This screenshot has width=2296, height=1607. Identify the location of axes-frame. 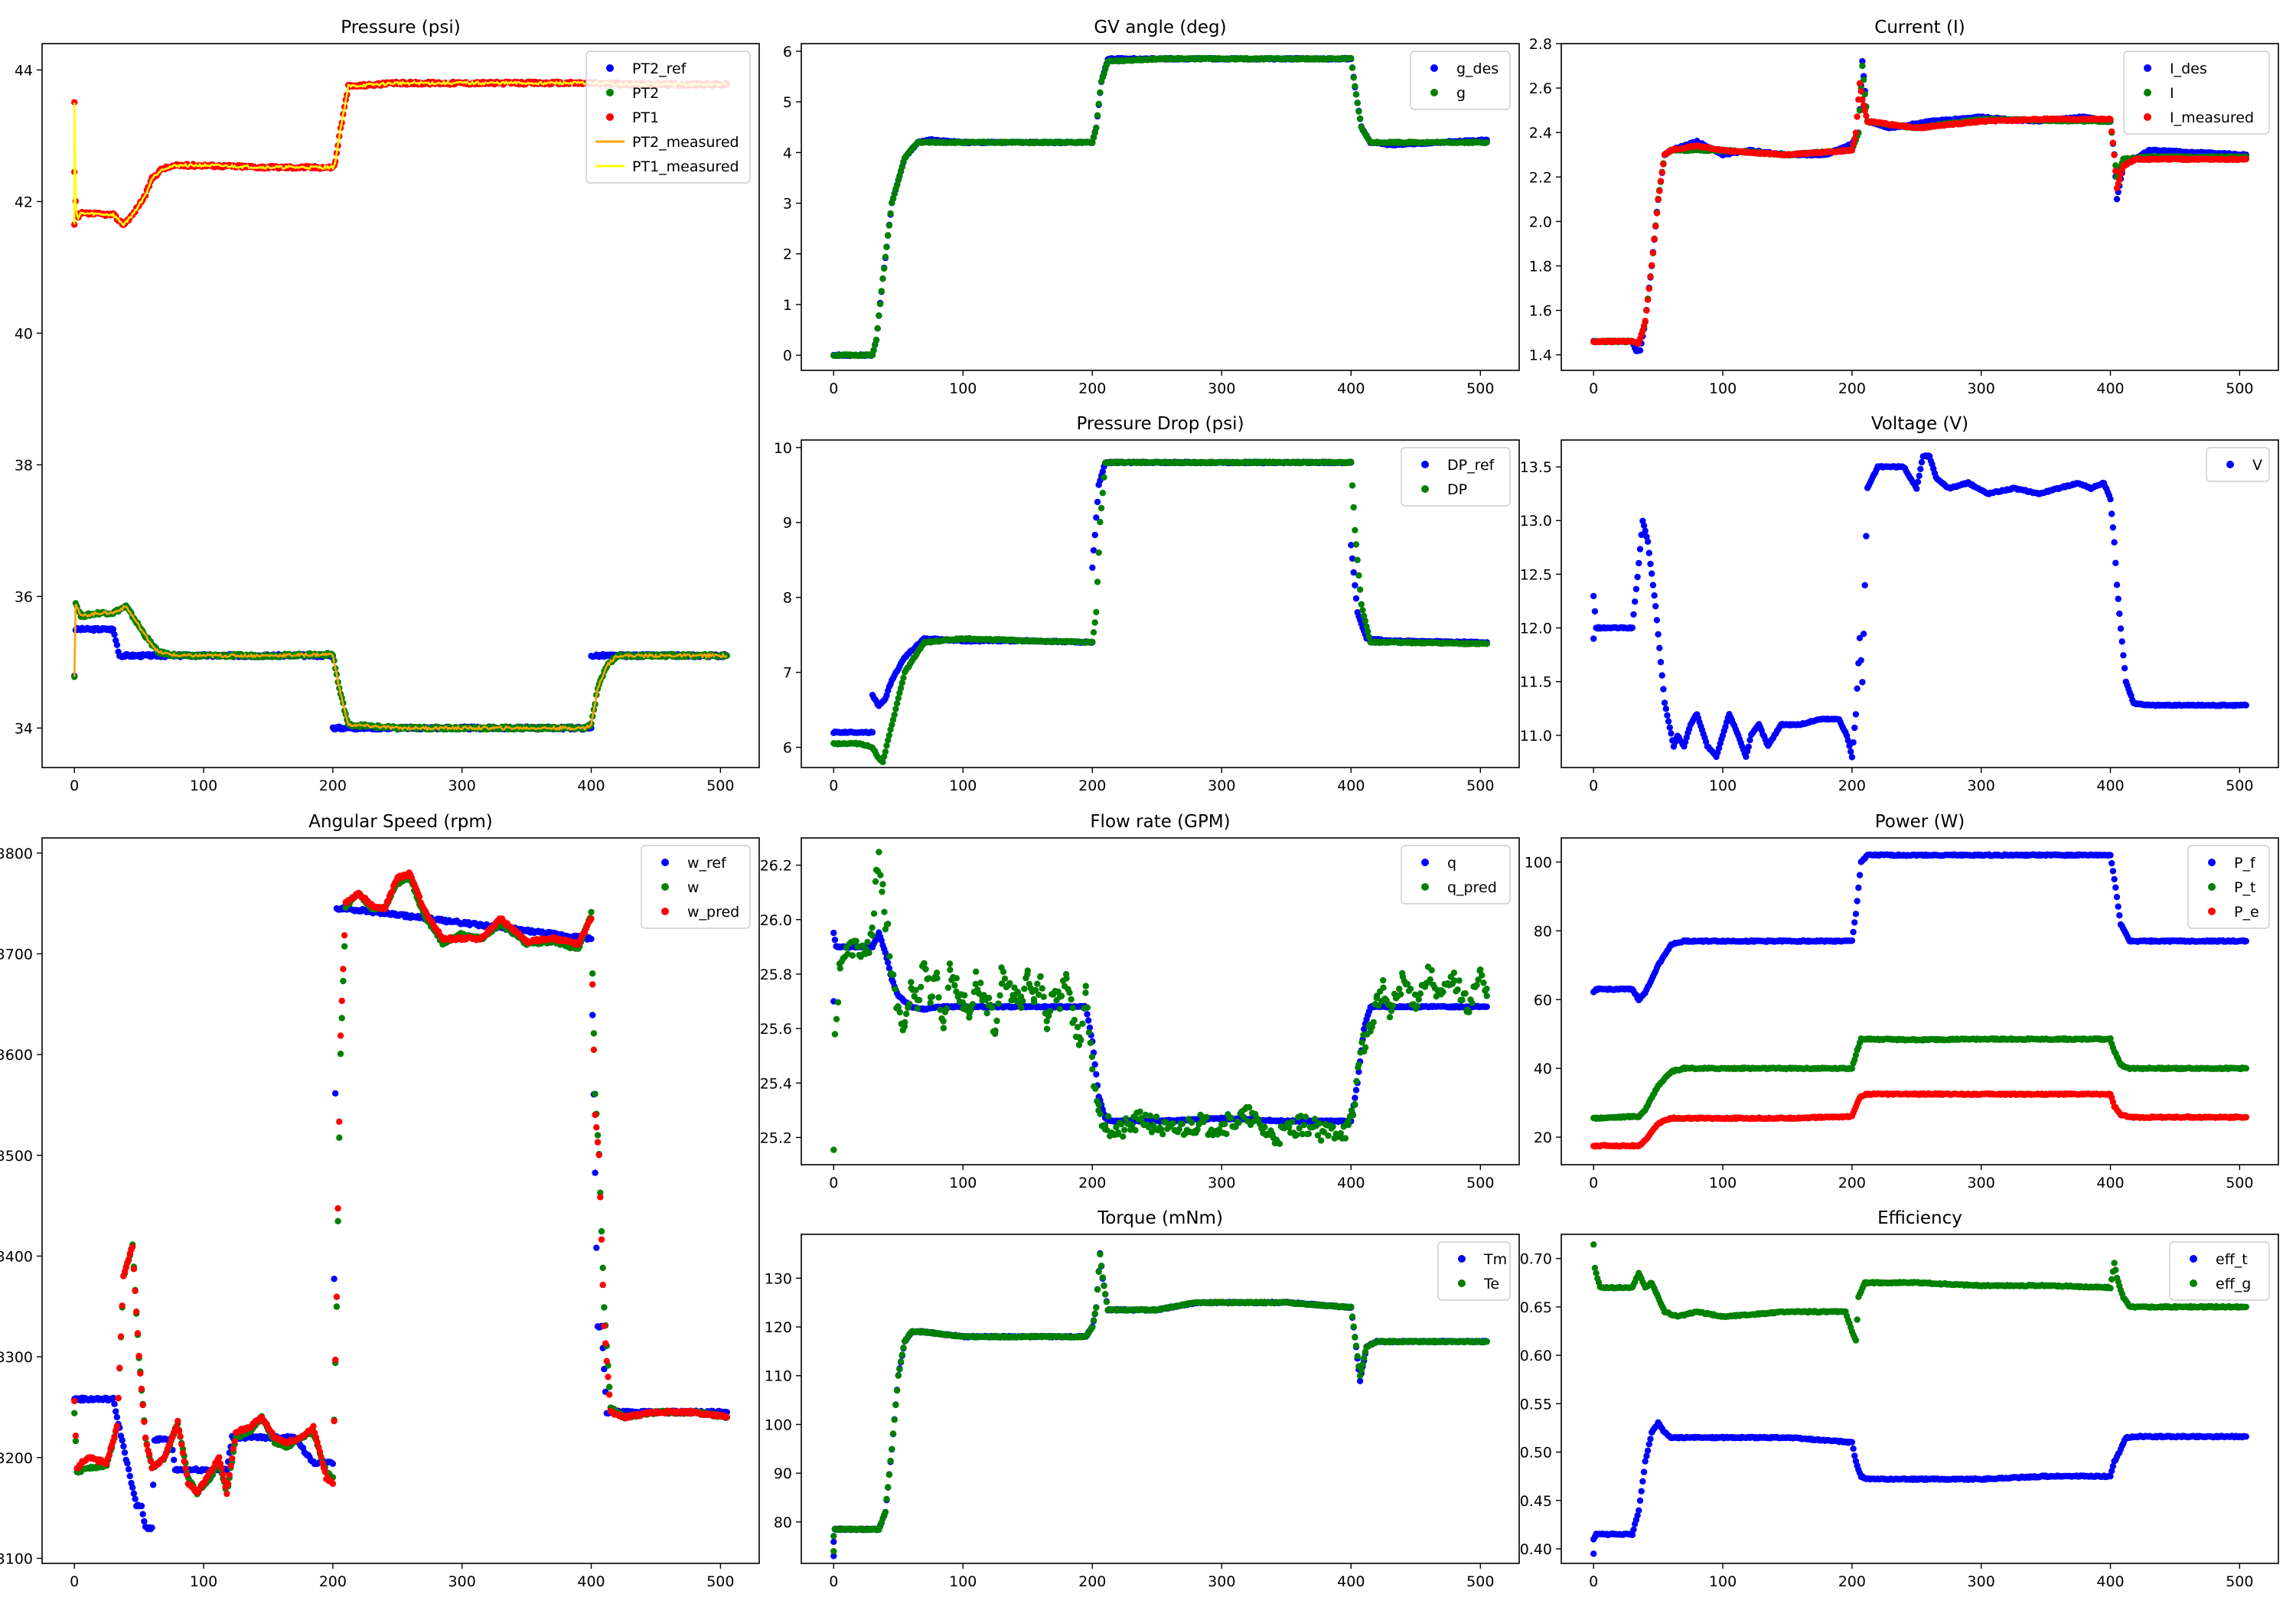
(1160, 207).